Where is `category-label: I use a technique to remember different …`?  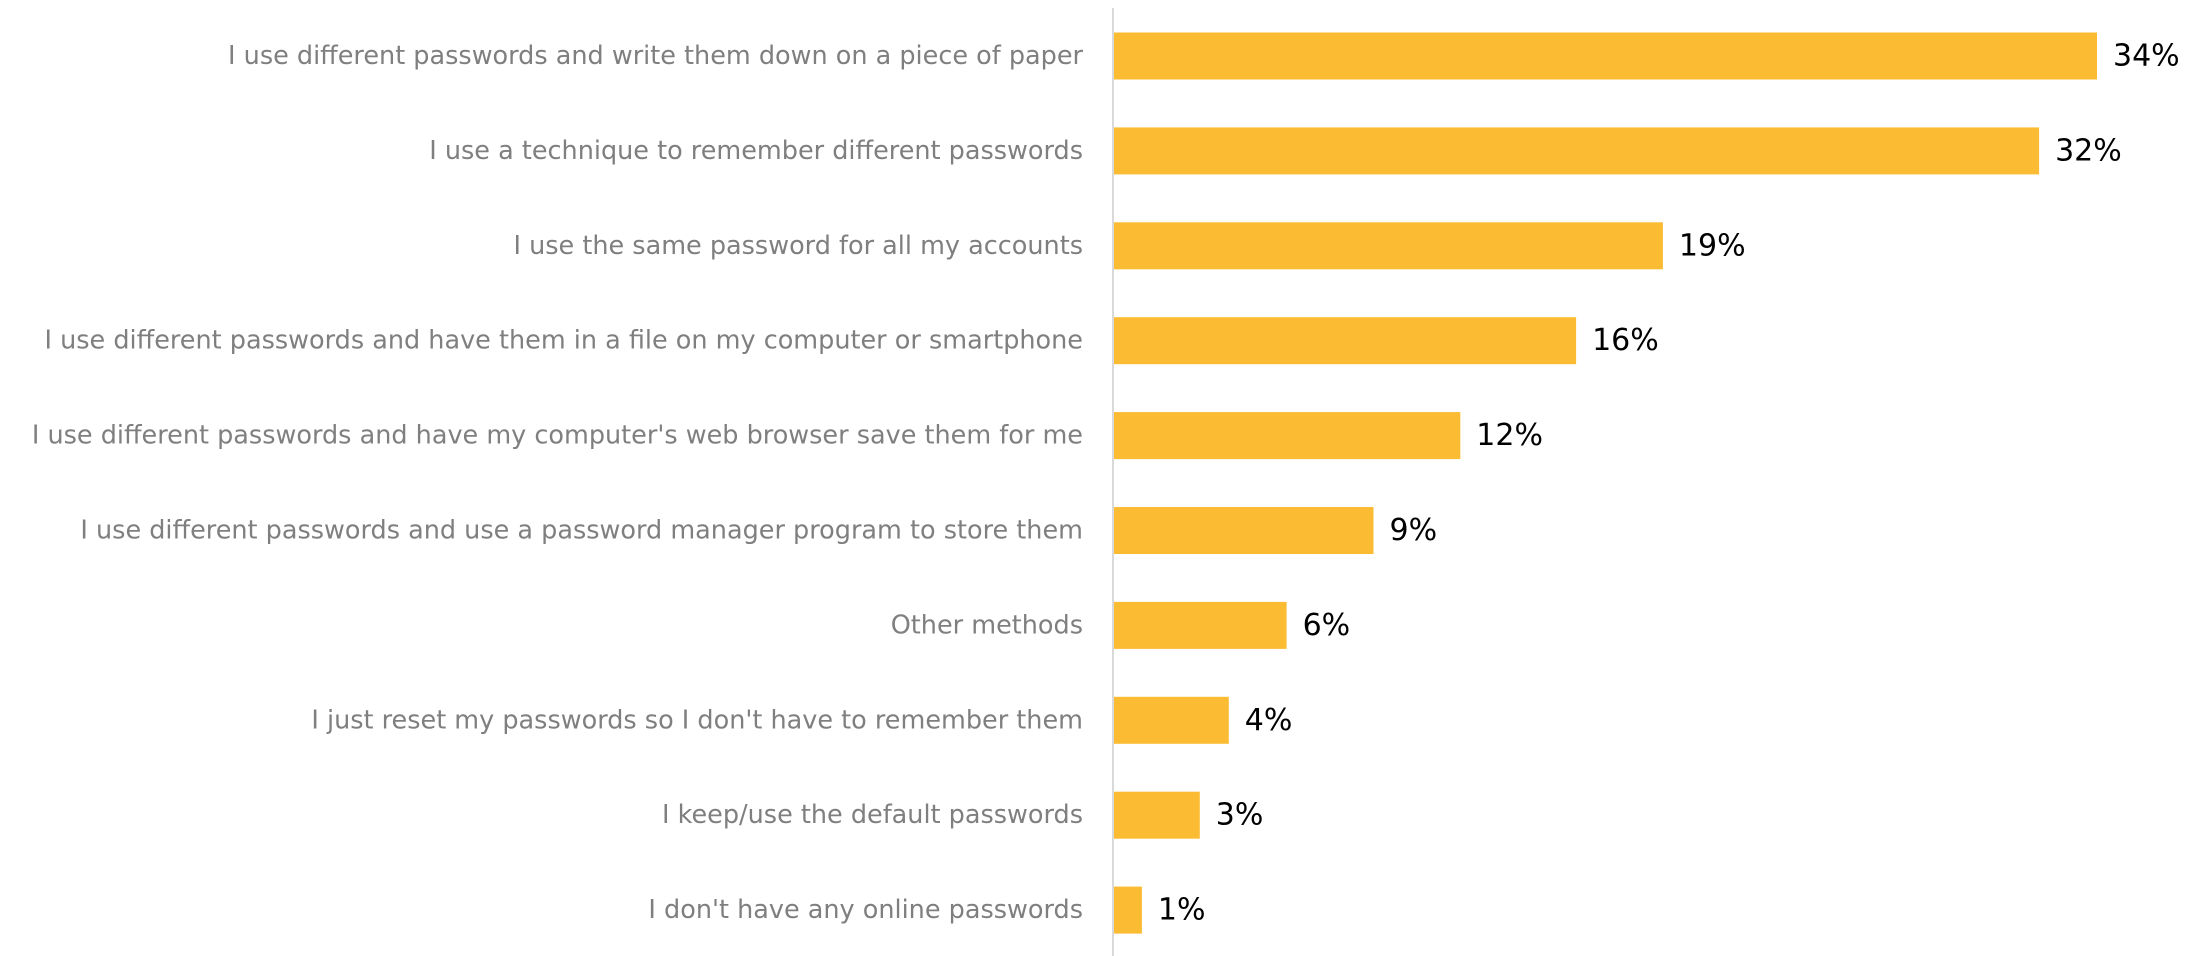 category-label: I use a technique to remember different … is located at coordinates (756, 151).